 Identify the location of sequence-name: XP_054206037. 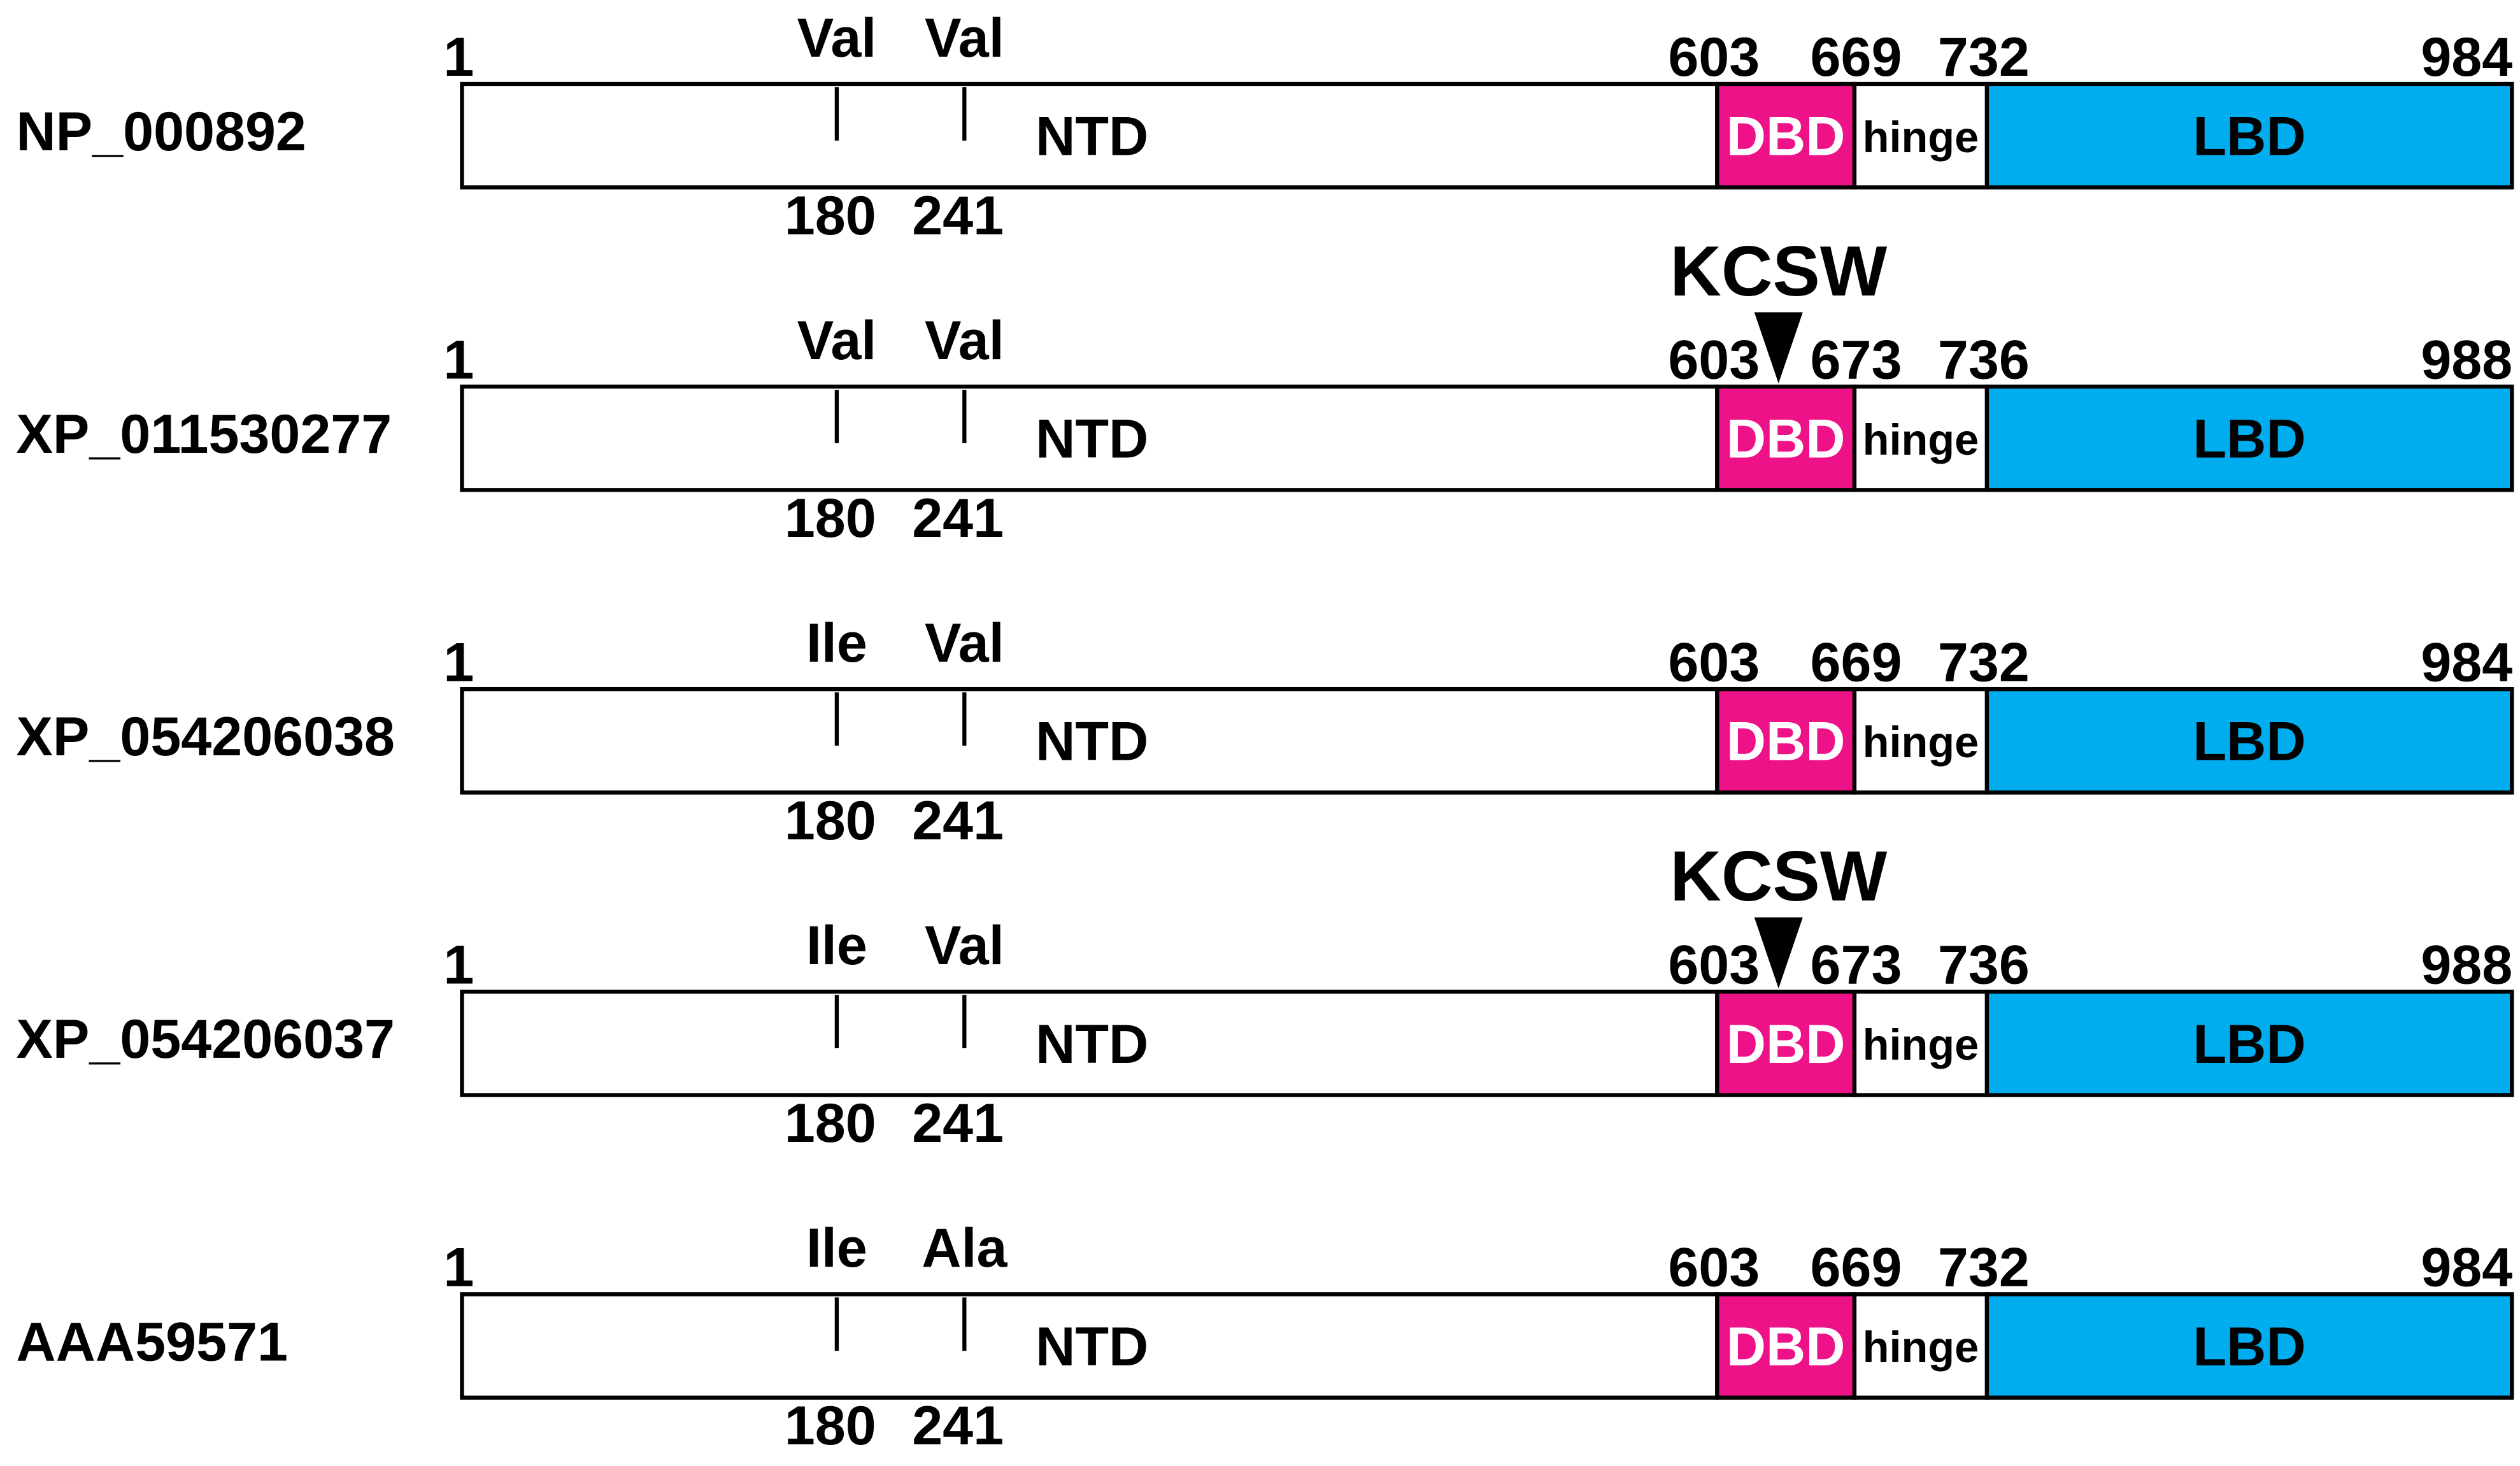
(205, 1039).